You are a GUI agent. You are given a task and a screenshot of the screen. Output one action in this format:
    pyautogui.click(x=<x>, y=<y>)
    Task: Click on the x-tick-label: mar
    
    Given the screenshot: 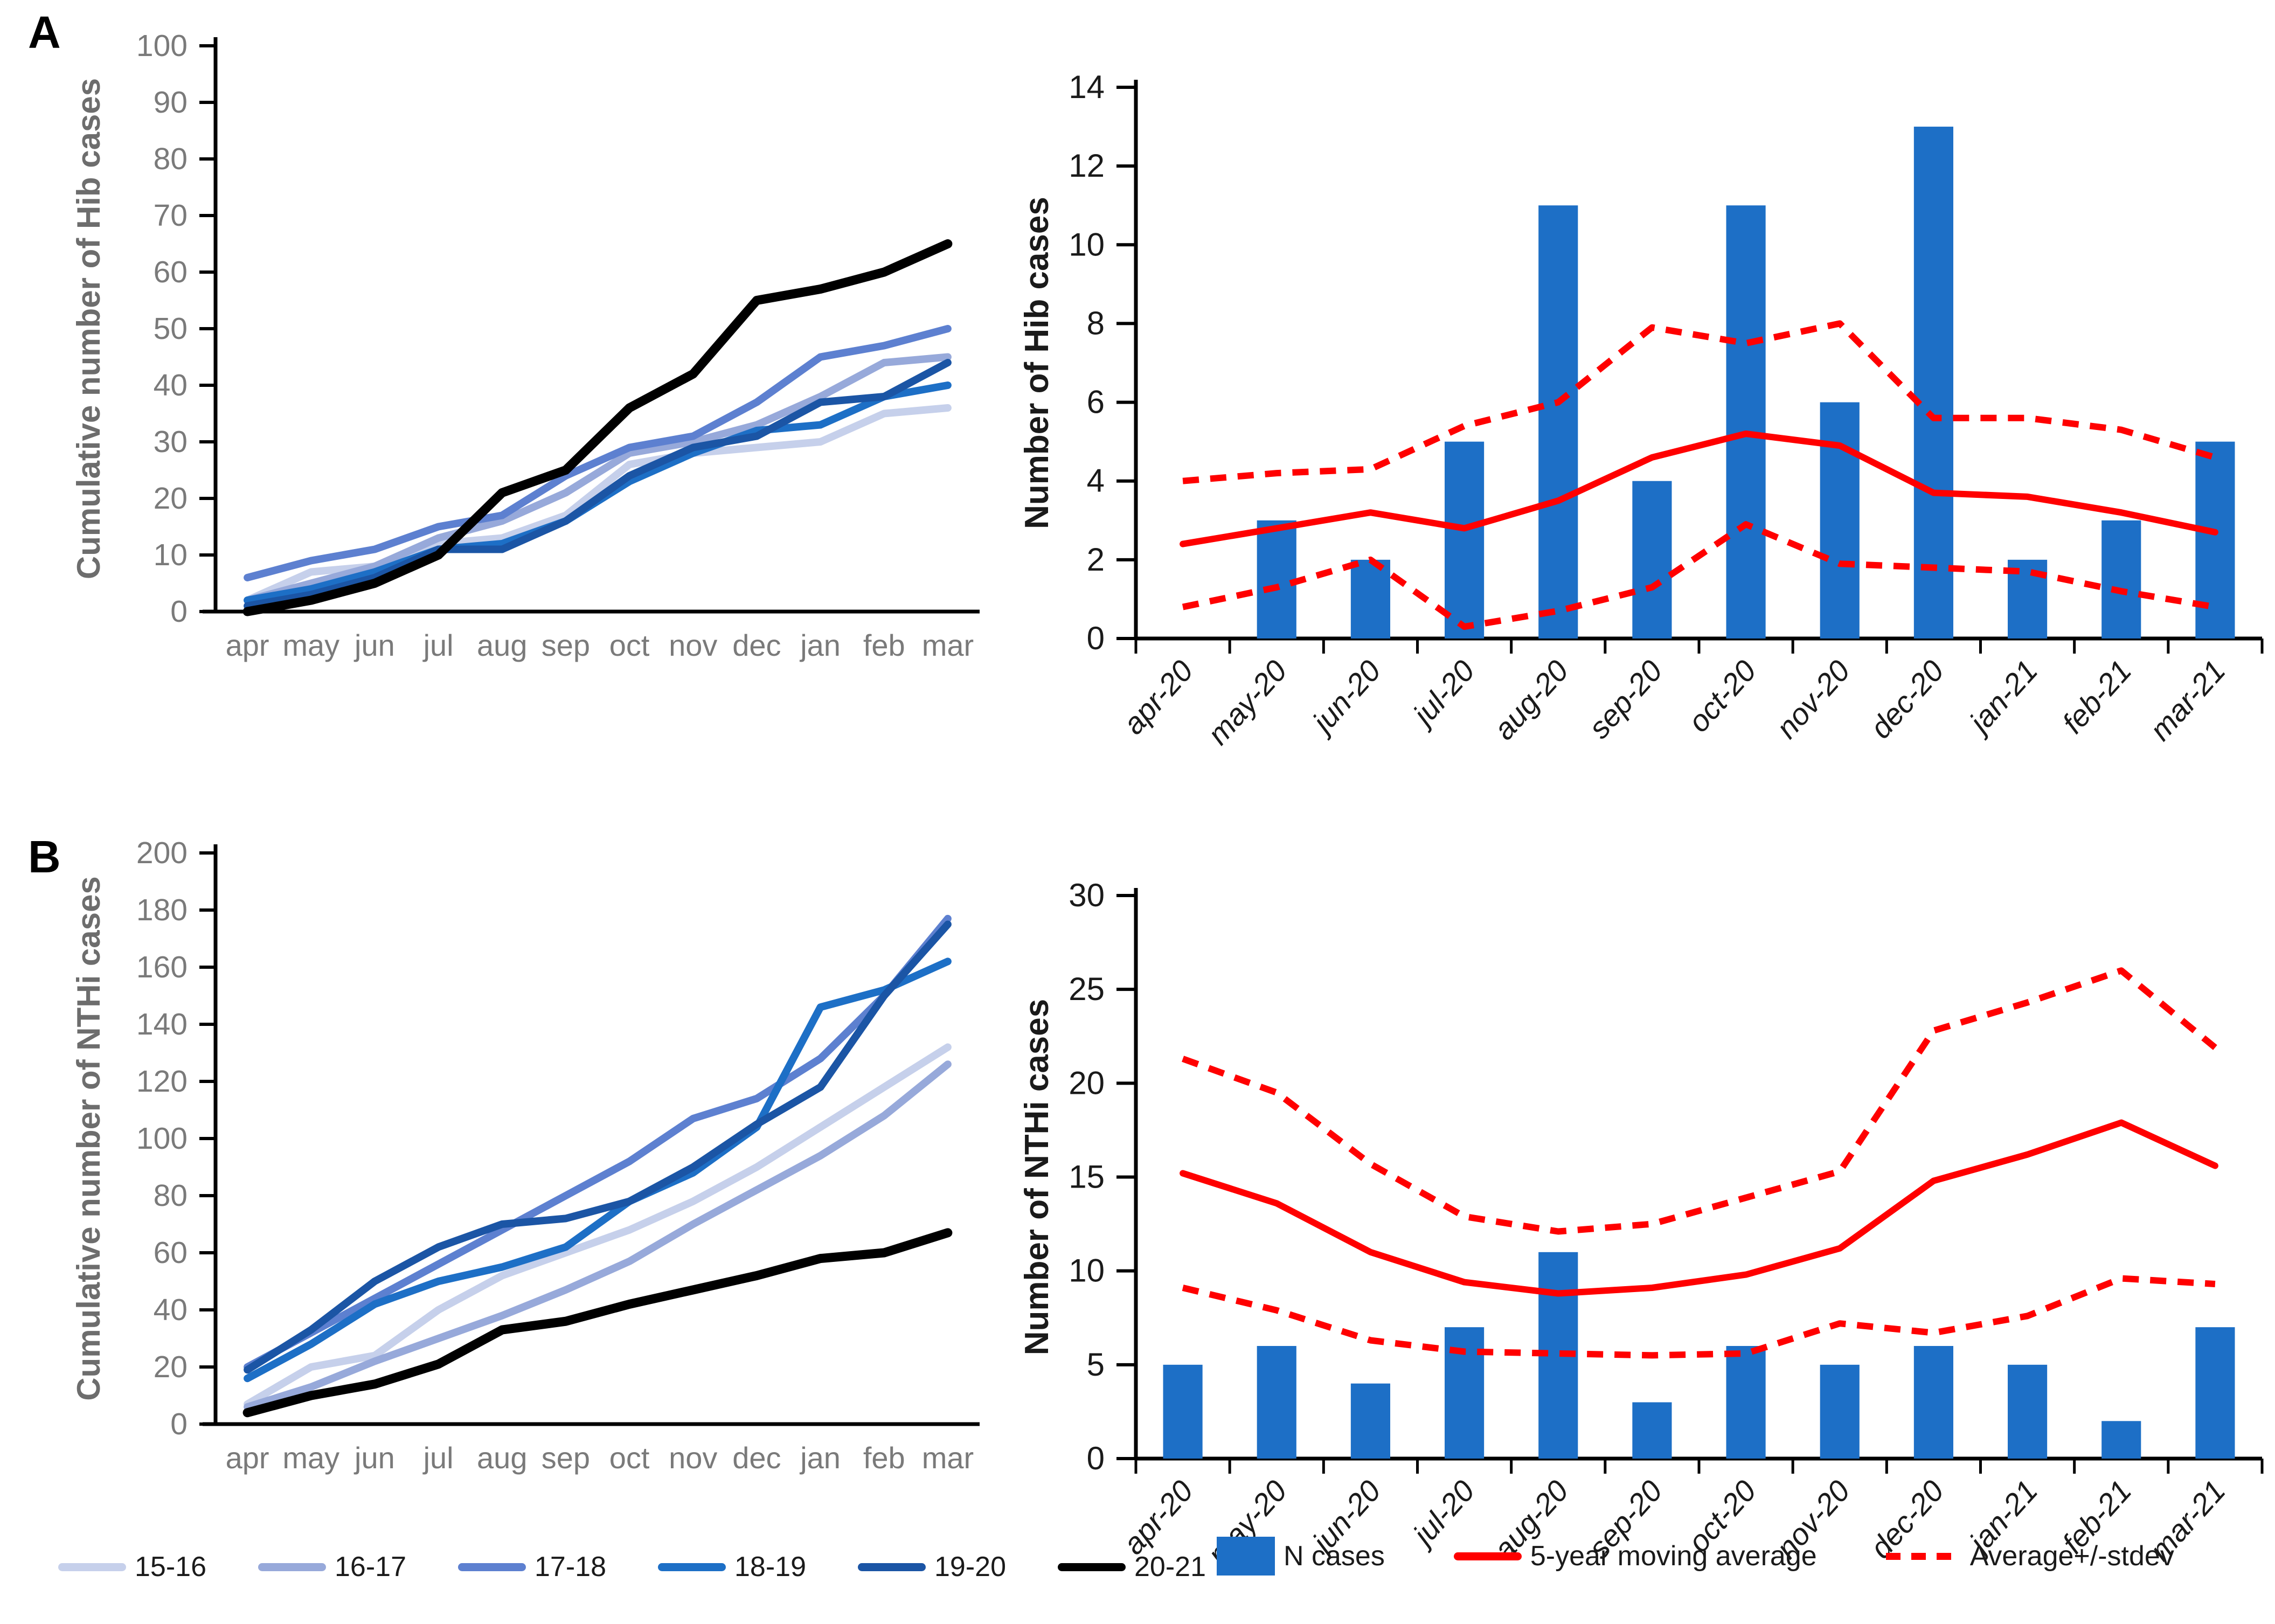 What is the action you would take?
    pyautogui.click(x=948, y=645)
    